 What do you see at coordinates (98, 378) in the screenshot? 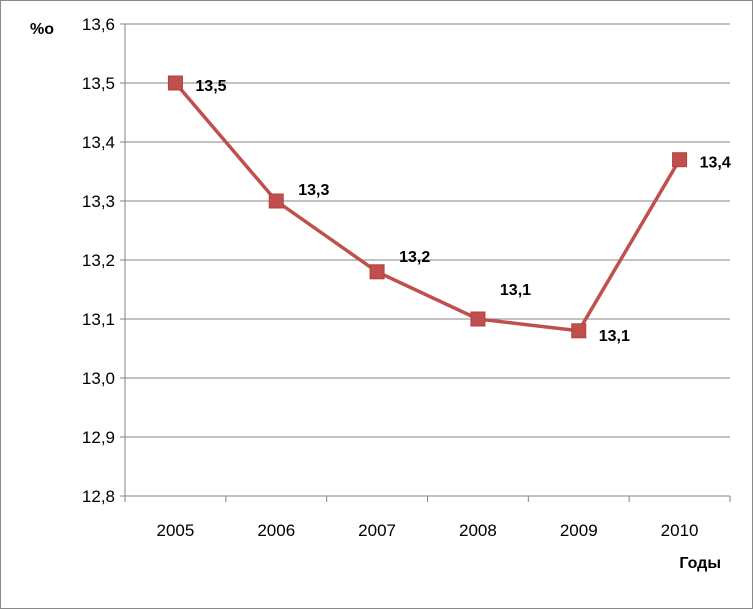
I see `y-tick-label: 13,0` at bounding box center [98, 378].